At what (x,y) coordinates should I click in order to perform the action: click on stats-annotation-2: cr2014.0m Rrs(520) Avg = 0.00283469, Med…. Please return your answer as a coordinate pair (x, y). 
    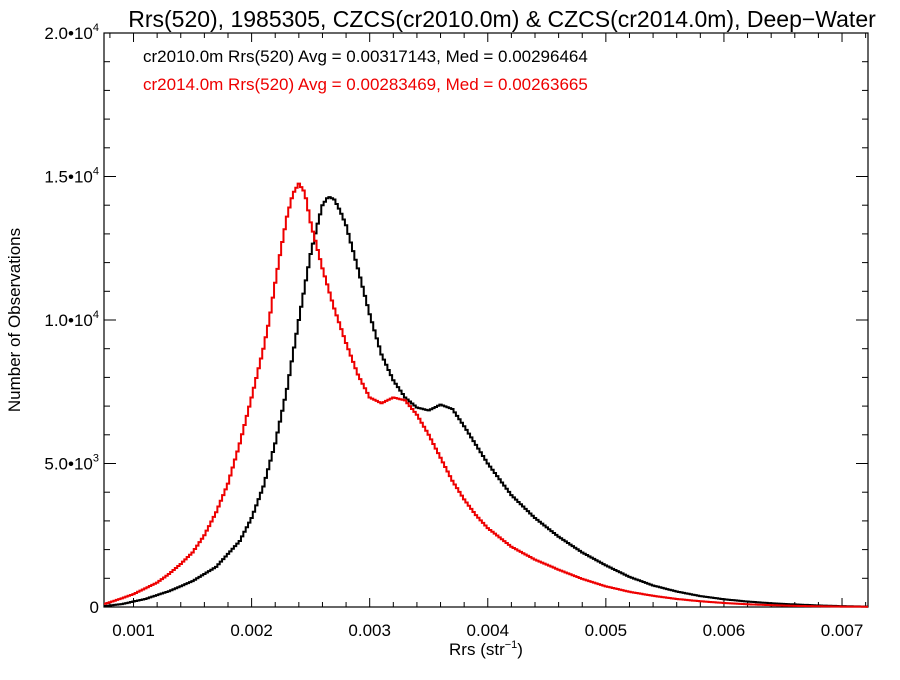
    Looking at the image, I should click on (365, 84).